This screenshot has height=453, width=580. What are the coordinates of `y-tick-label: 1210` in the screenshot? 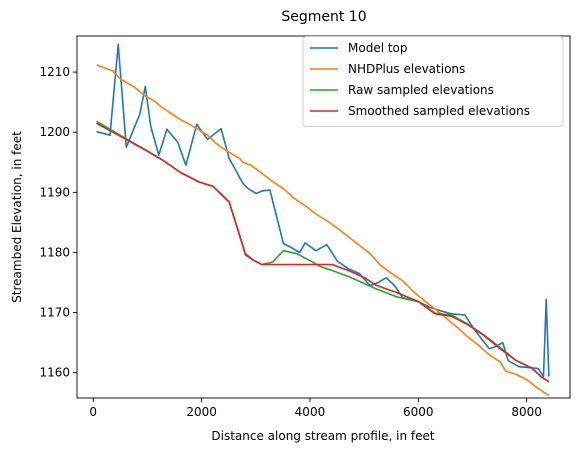 It's located at (54, 72).